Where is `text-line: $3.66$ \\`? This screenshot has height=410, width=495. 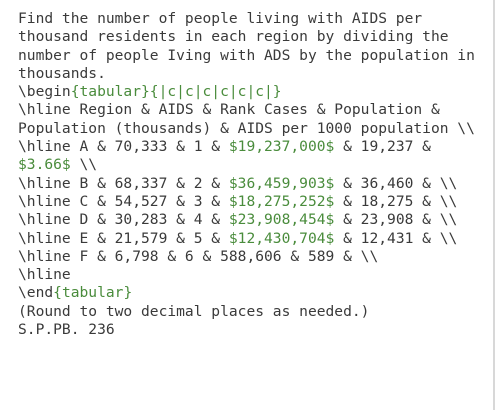
text-line: $3.66$ \\ is located at coordinates (255, 165).